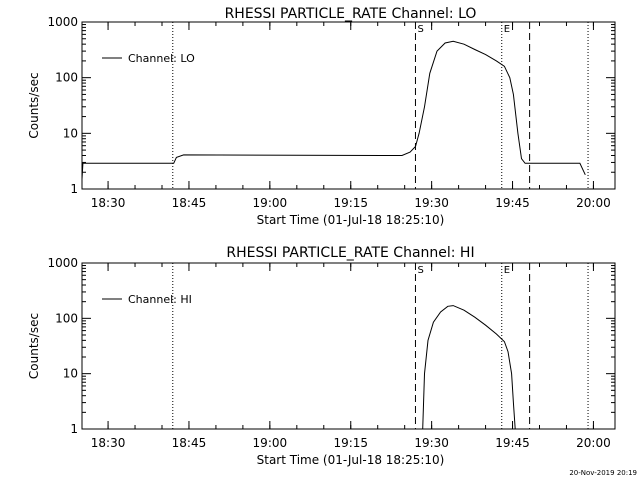  What do you see at coordinates (161, 58) in the screenshot?
I see `legend-label: Channel: LO` at bounding box center [161, 58].